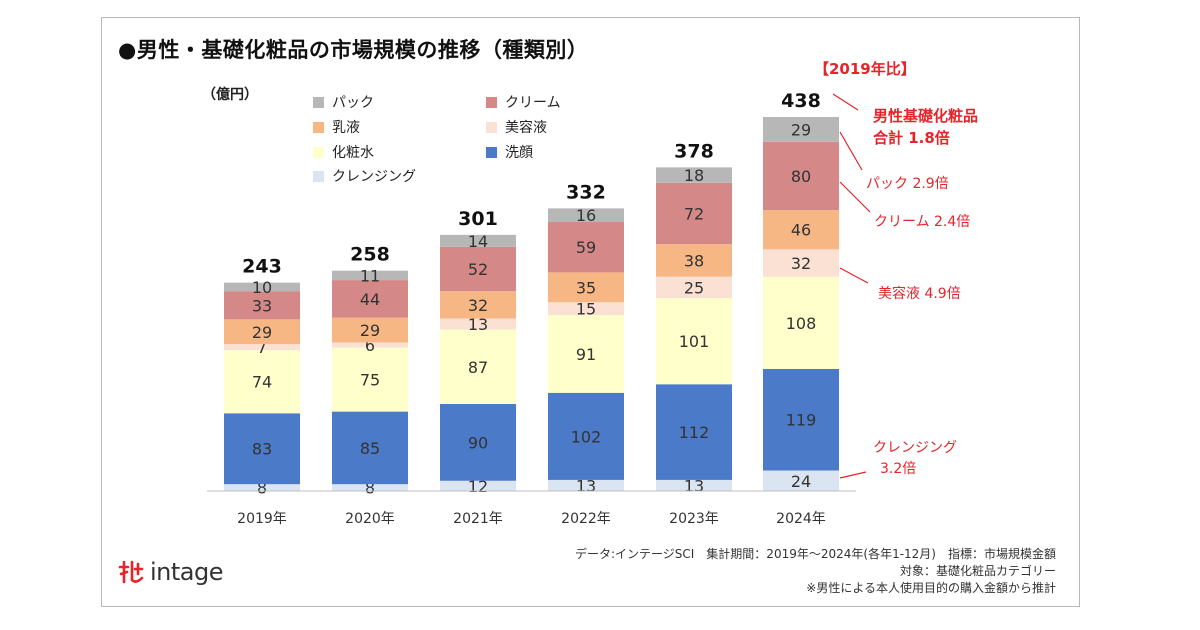 Image resolution: width=1200 pixels, height=630 pixels. What do you see at coordinates (586, 309) in the screenshot?
I see `bar-value-label: 15` at bounding box center [586, 309].